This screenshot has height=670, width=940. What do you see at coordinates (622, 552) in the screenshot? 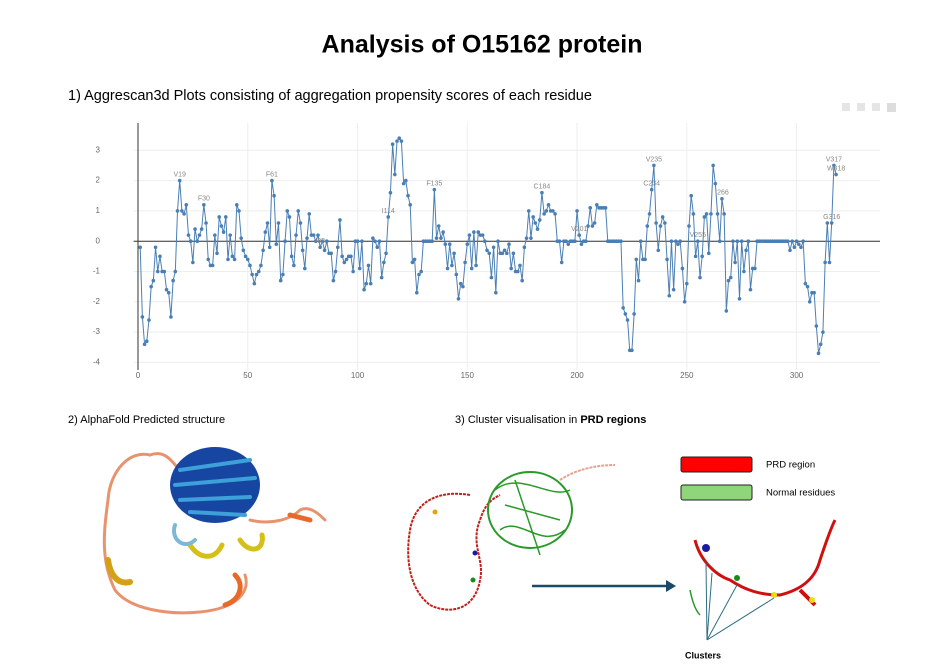
I see `cluster-structure` at bounding box center [622, 552].